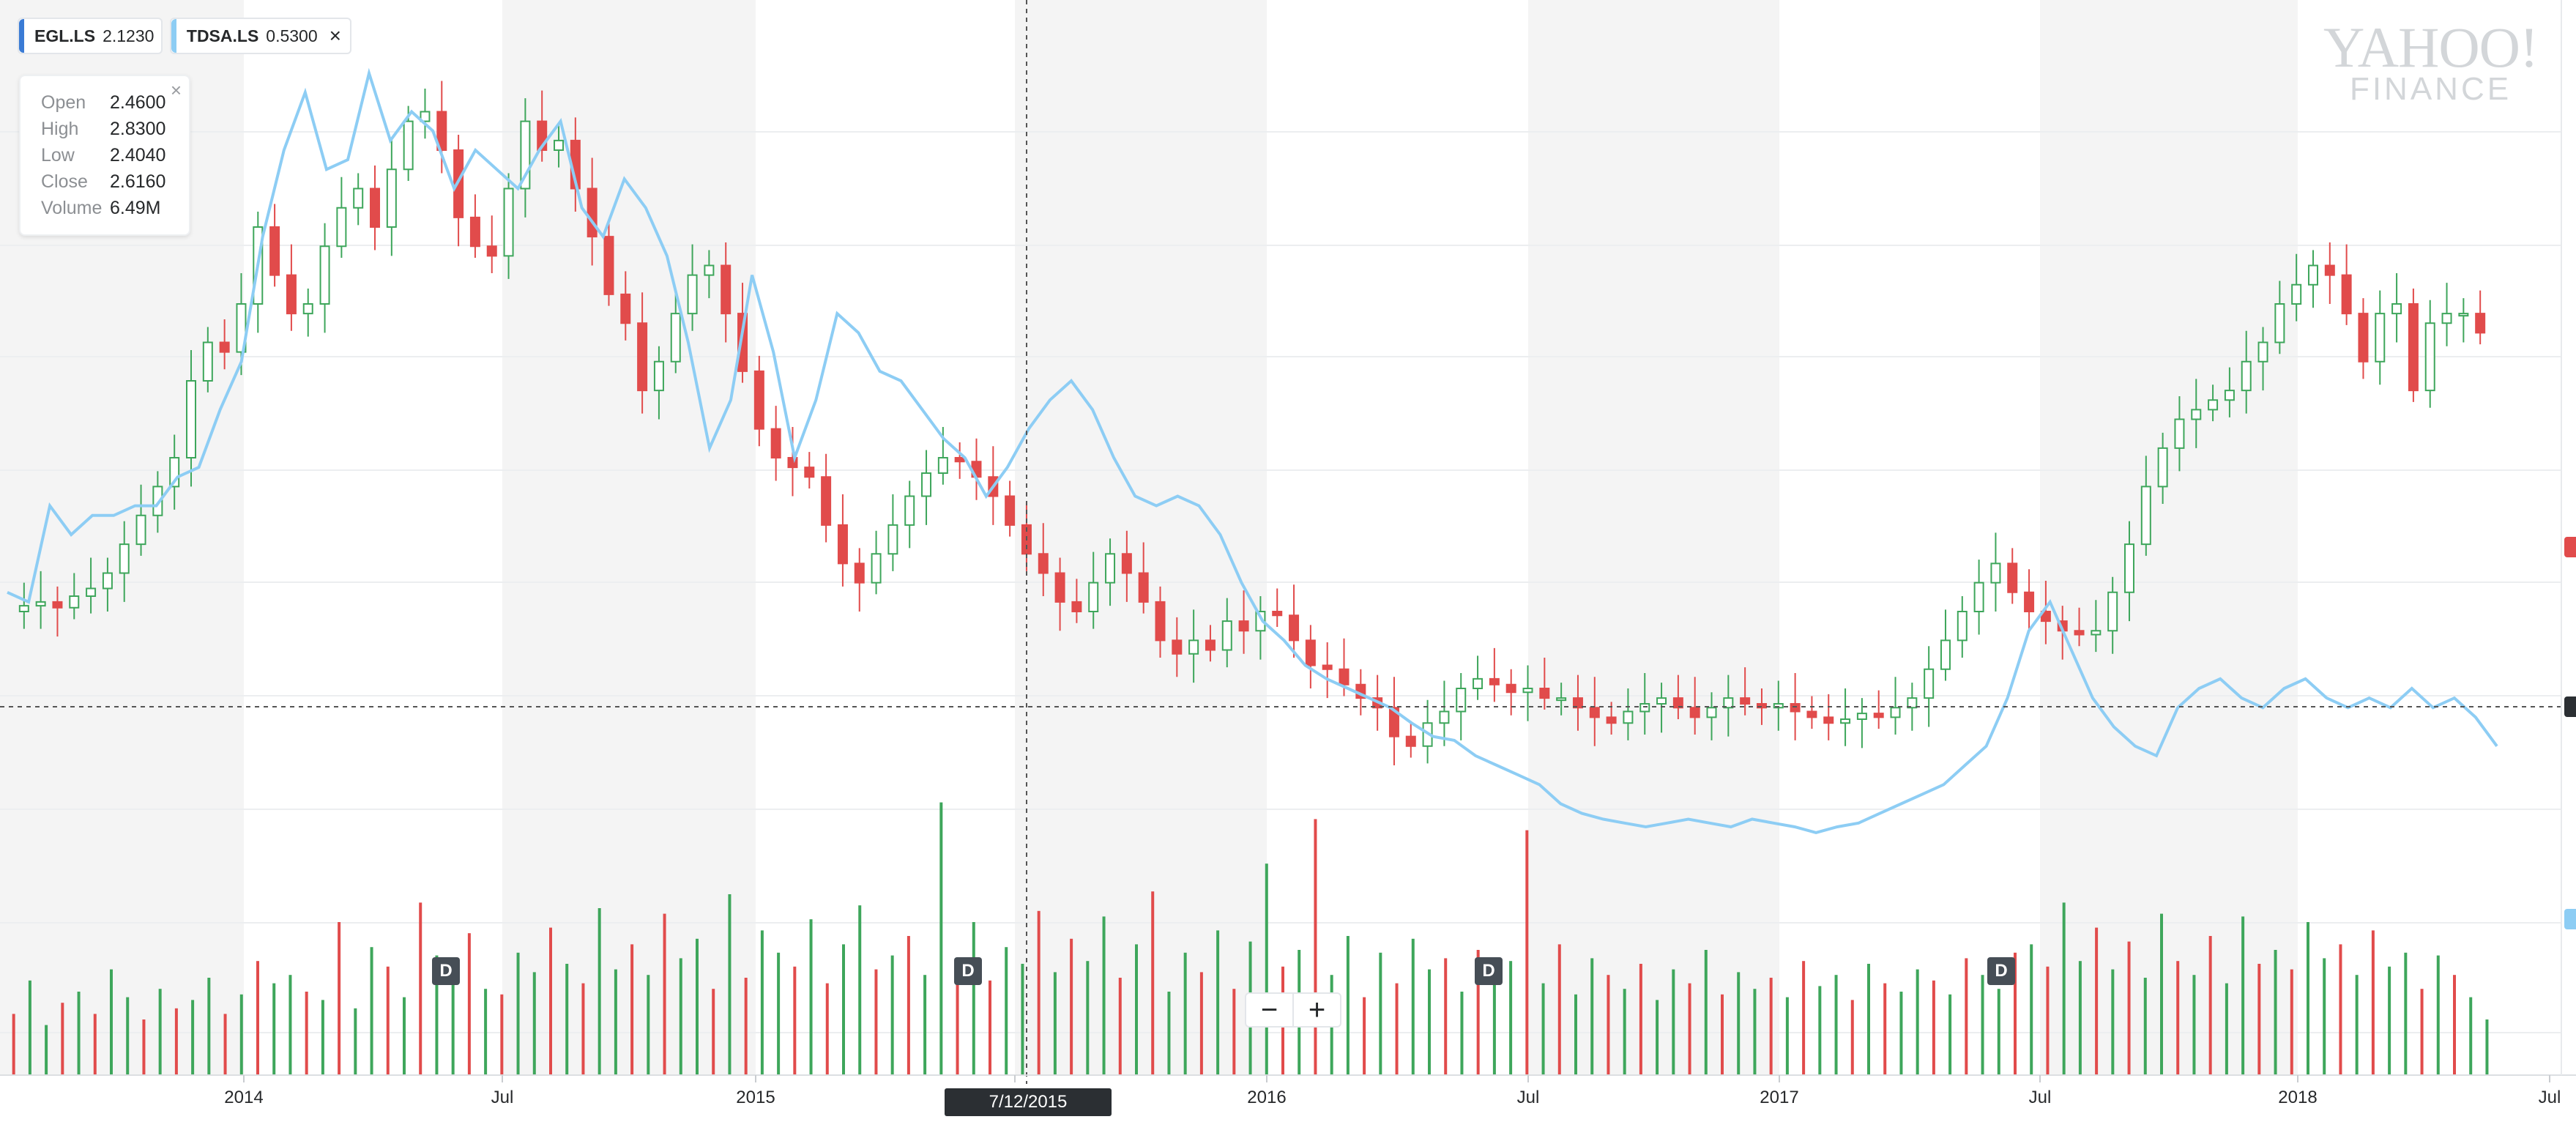 The width and height of the screenshot is (2576, 1122). What do you see at coordinates (103, 182) in the screenshot?
I see `close-row: Close 2.6160` at bounding box center [103, 182].